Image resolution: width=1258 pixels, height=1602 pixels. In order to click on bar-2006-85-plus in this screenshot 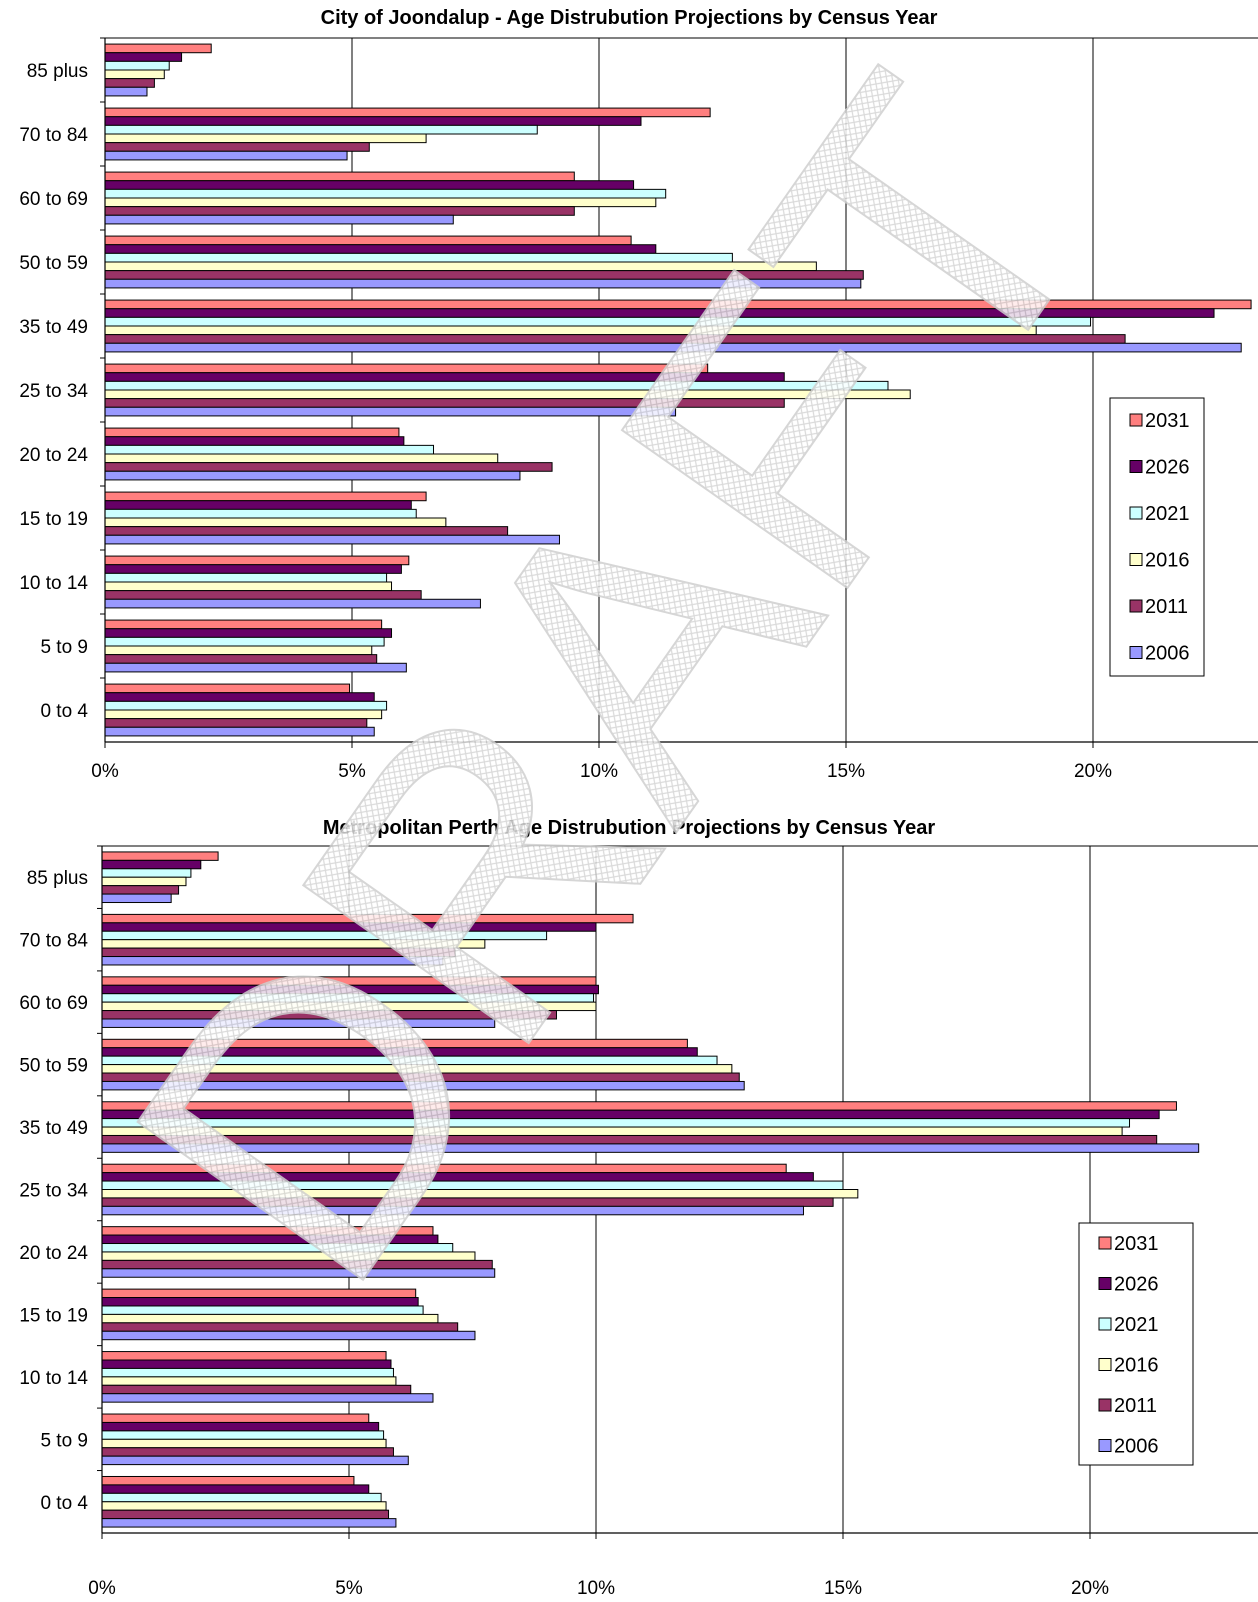, I will do `click(136, 898)`.